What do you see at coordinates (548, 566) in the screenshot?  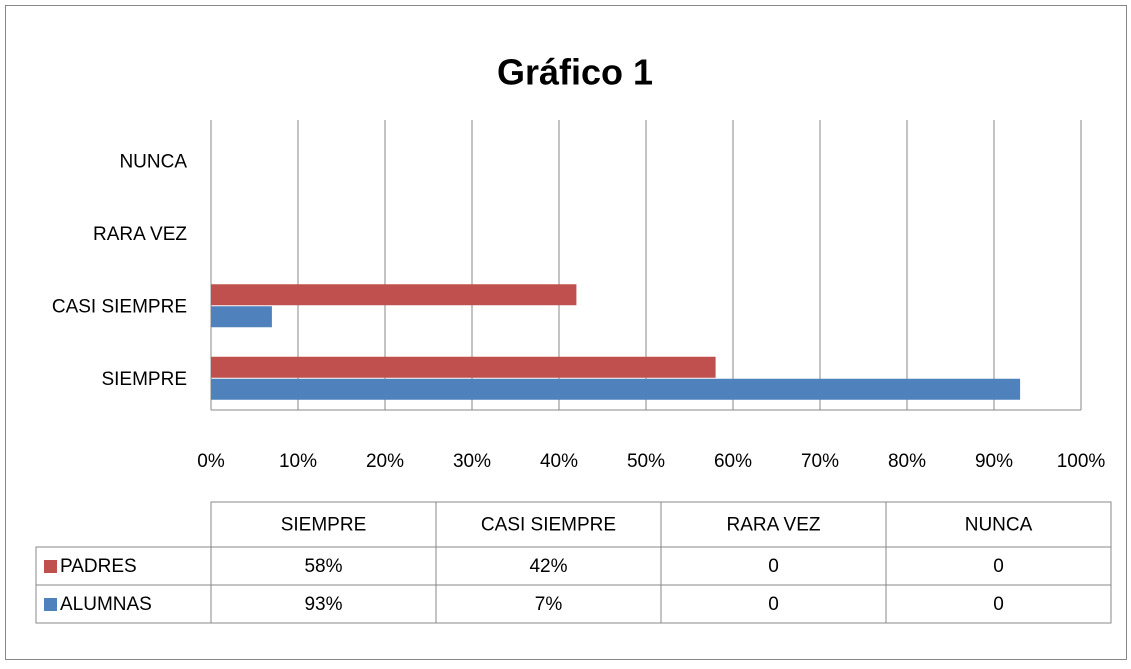 I see `table-value: 42%` at bounding box center [548, 566].